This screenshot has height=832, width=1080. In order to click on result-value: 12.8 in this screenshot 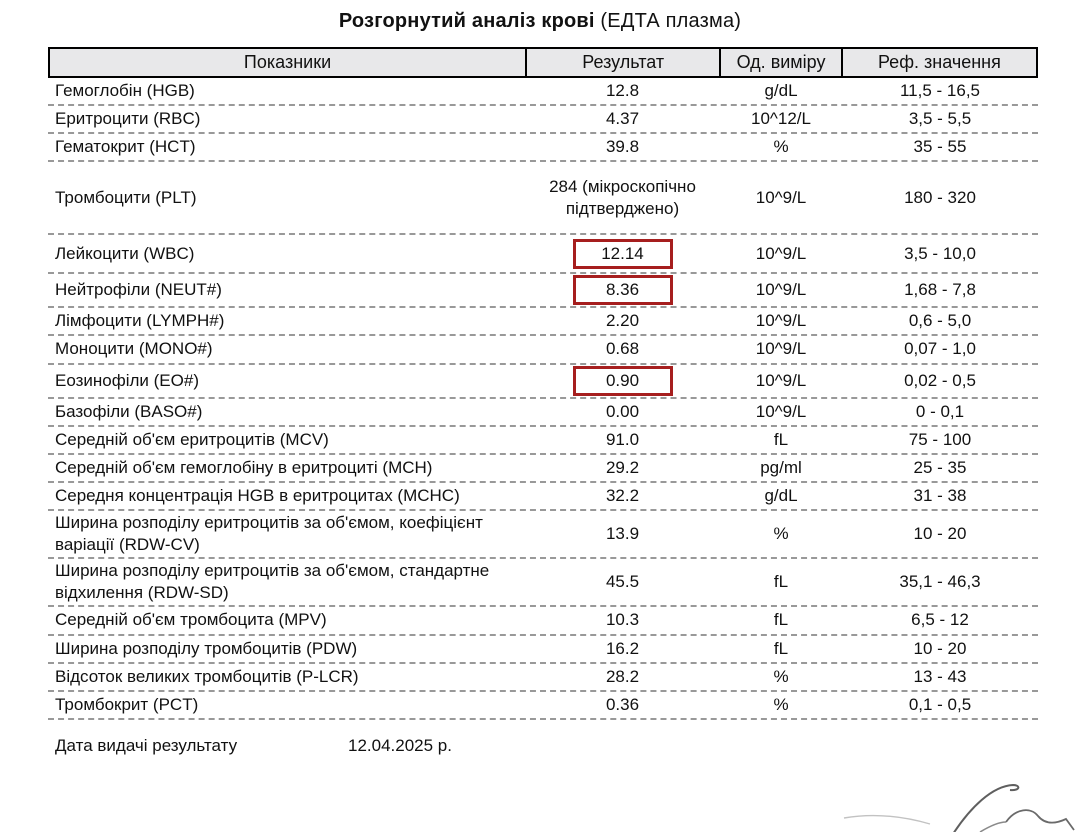, I will do `click(622, 90)`.